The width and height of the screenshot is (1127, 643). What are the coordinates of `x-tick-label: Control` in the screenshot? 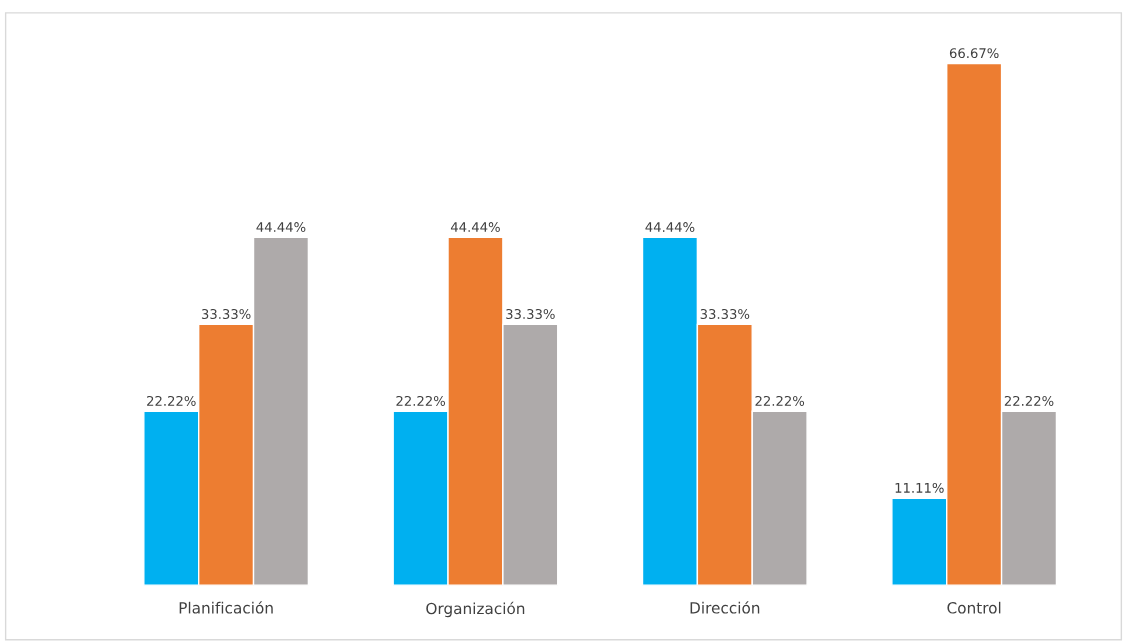 It's located at (974, 607).